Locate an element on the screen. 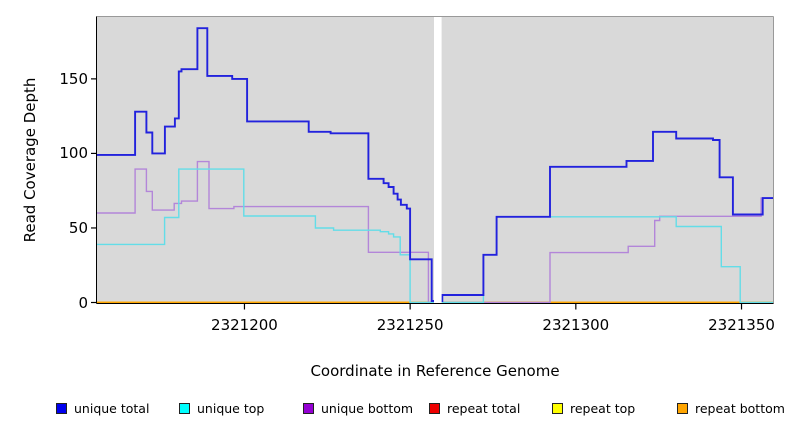 The width and height of the screenshot is (792, 432). y-tick-label: 100 is located at coordinates (73, 153).